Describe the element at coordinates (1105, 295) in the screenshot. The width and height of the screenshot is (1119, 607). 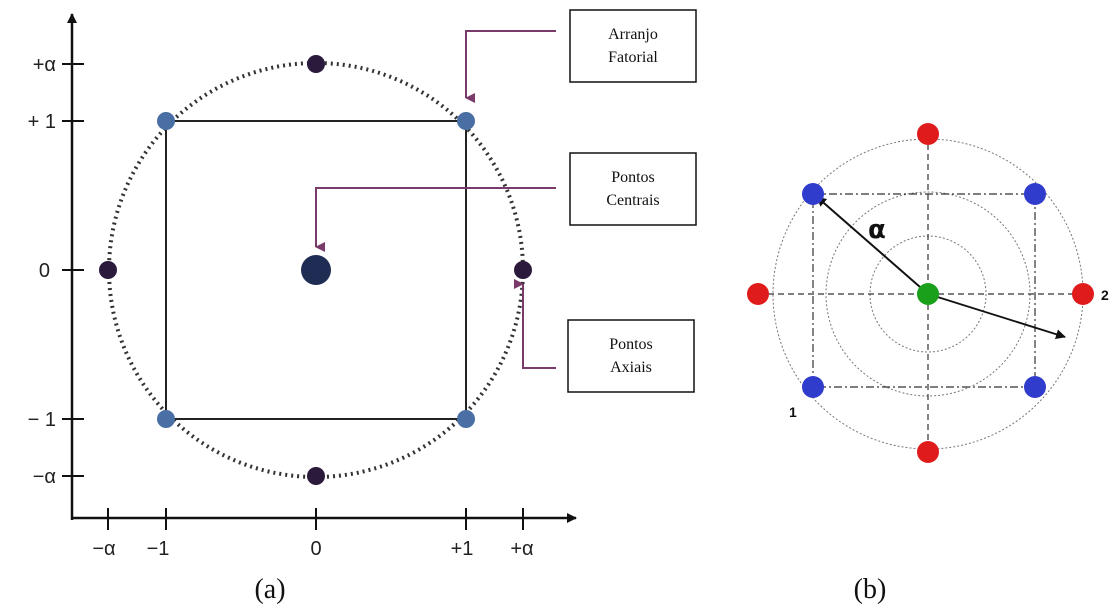
I see `axis2-label: 2` at that location.